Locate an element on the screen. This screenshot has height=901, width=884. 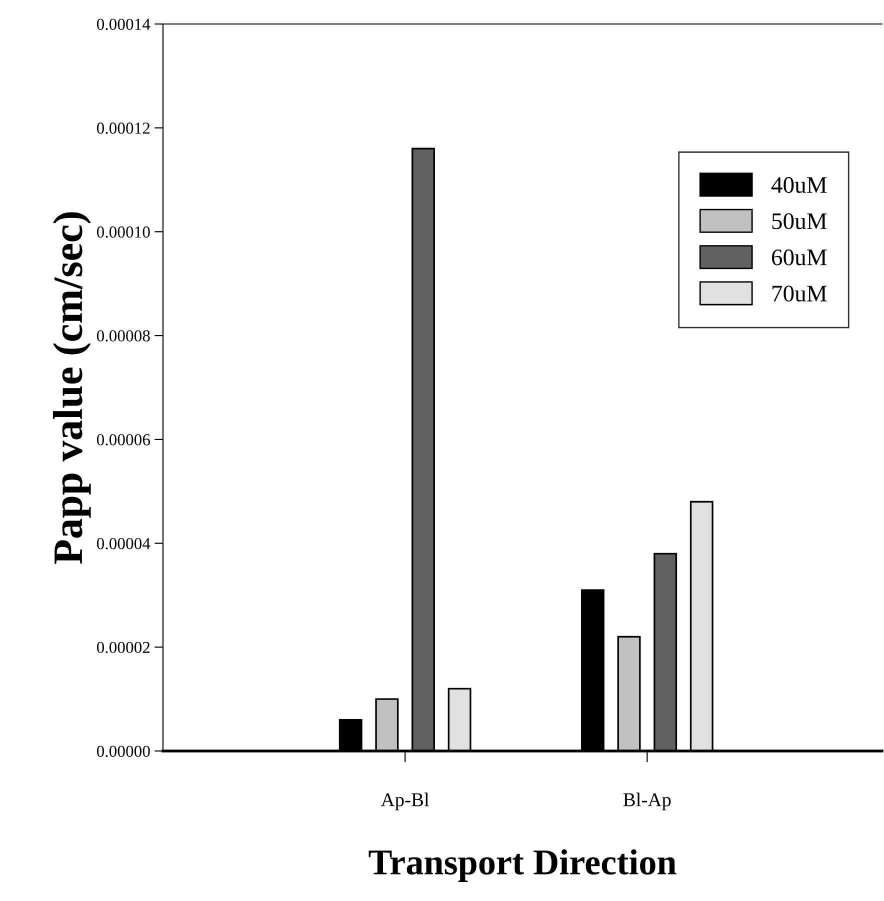
y-tick-label: 0.00008 is located at coordinates (123, 336).